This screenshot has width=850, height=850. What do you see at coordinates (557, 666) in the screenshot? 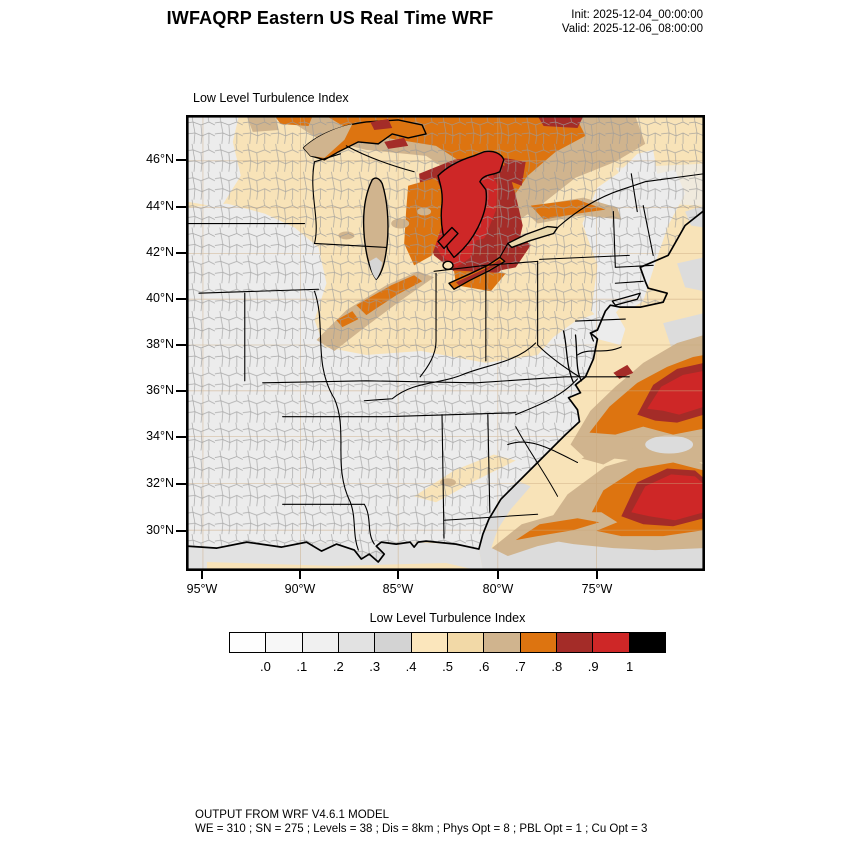
I see `colorbar-tick-label: .8` at bounding box center [557, 666].